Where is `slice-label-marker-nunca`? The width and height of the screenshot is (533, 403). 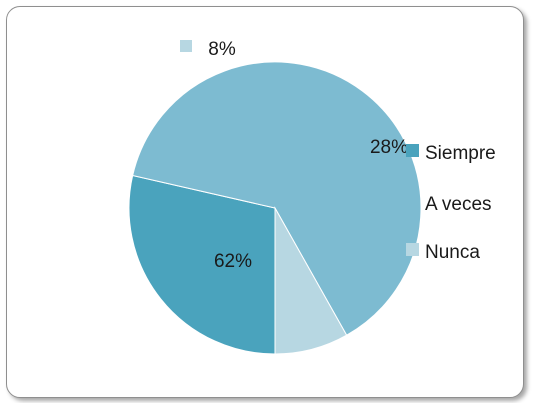
slice-label-marker-nunca is located at coordinates (186, 46).